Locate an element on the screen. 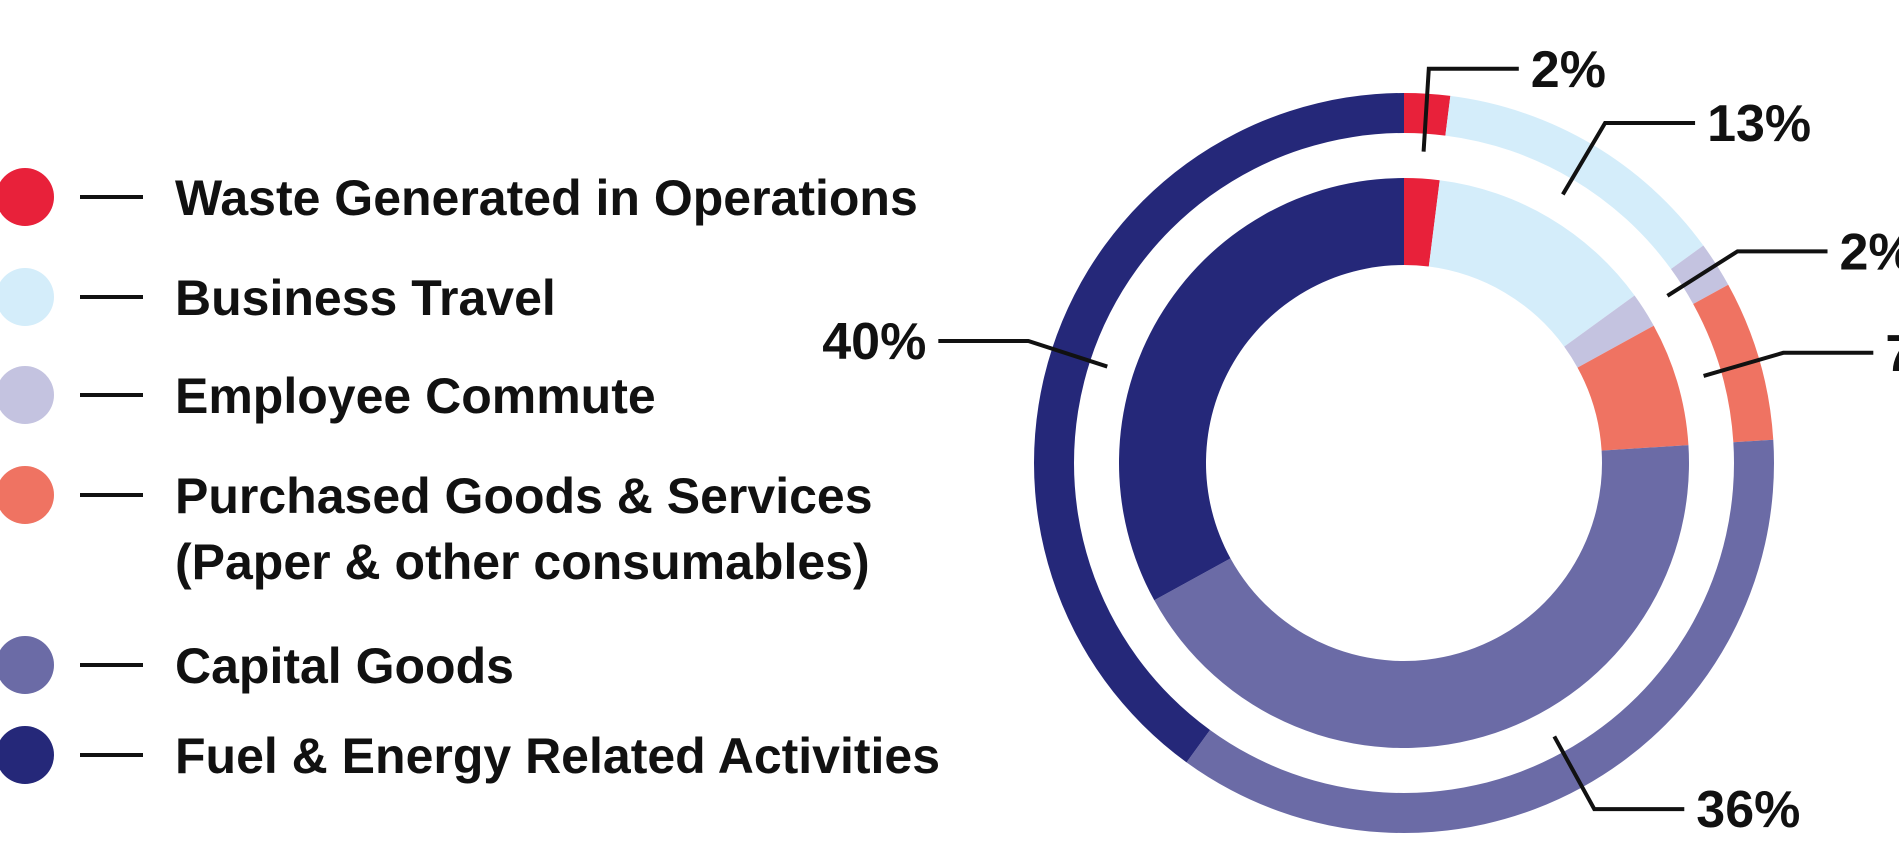  legend-swatch-fuel-and-energy-related-activities is located at coordinates (27, 755).